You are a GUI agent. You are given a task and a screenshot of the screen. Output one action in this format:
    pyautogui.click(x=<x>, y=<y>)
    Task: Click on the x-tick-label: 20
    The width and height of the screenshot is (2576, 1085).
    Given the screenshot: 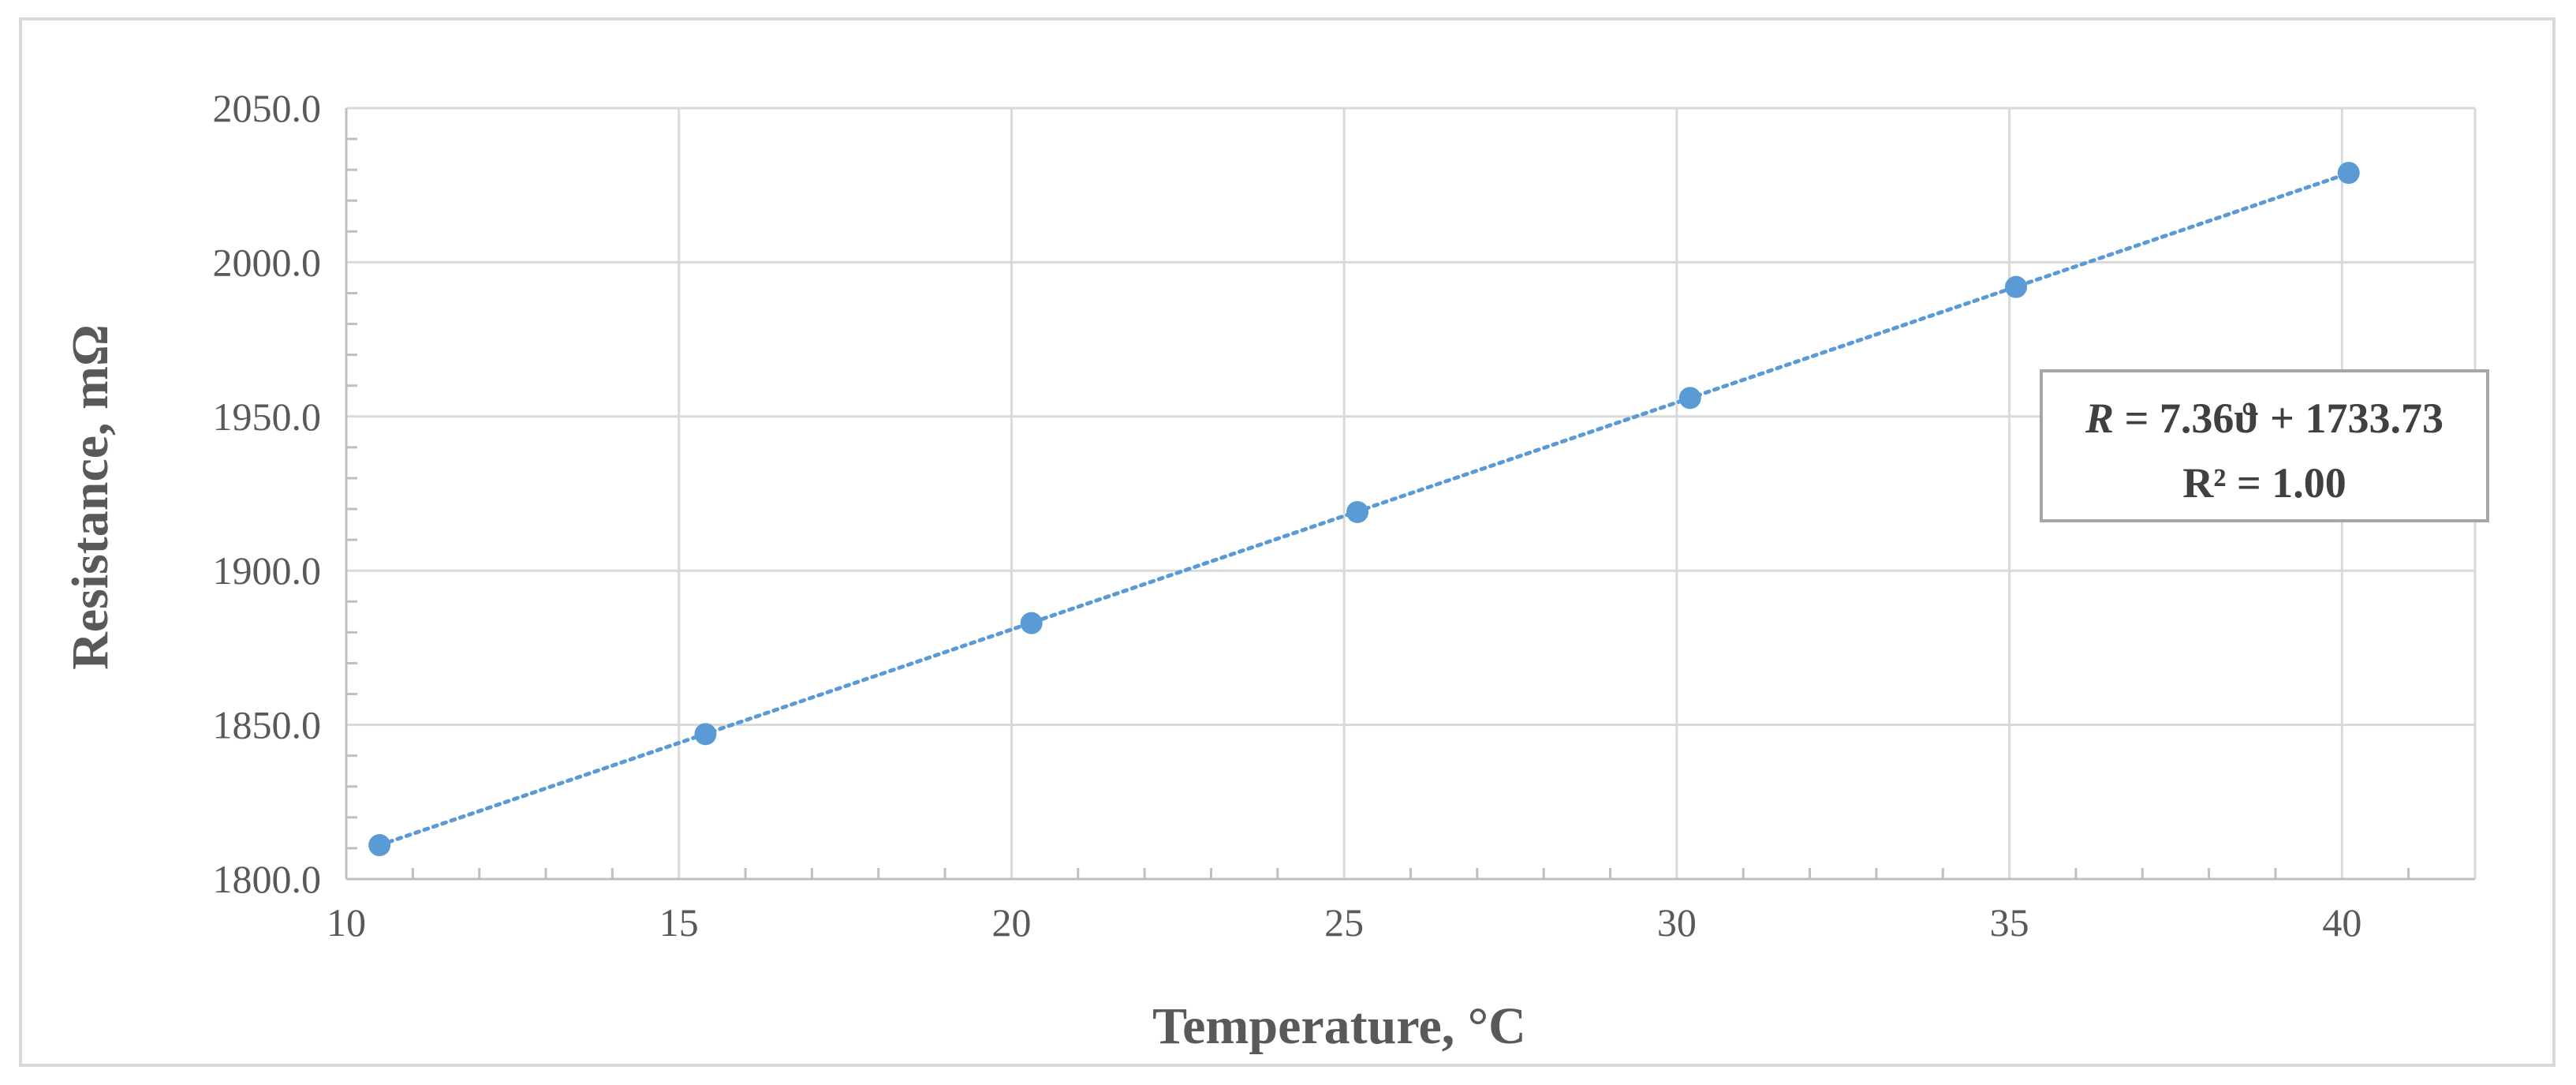 What is the action you would take?
    pyautogui.click(x=1011, y=922)
    